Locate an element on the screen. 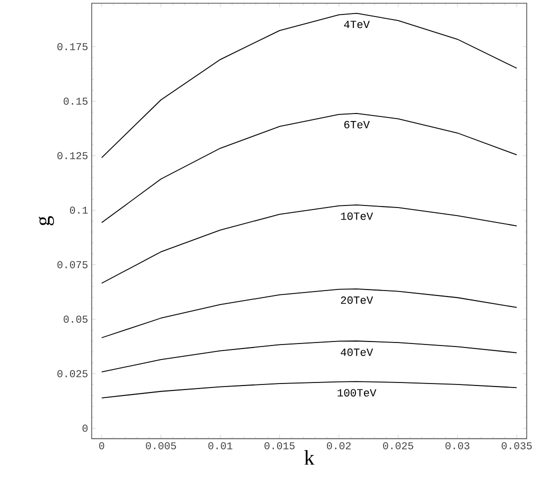  y-tick-label: 0 is located at coordinates (85, 428).